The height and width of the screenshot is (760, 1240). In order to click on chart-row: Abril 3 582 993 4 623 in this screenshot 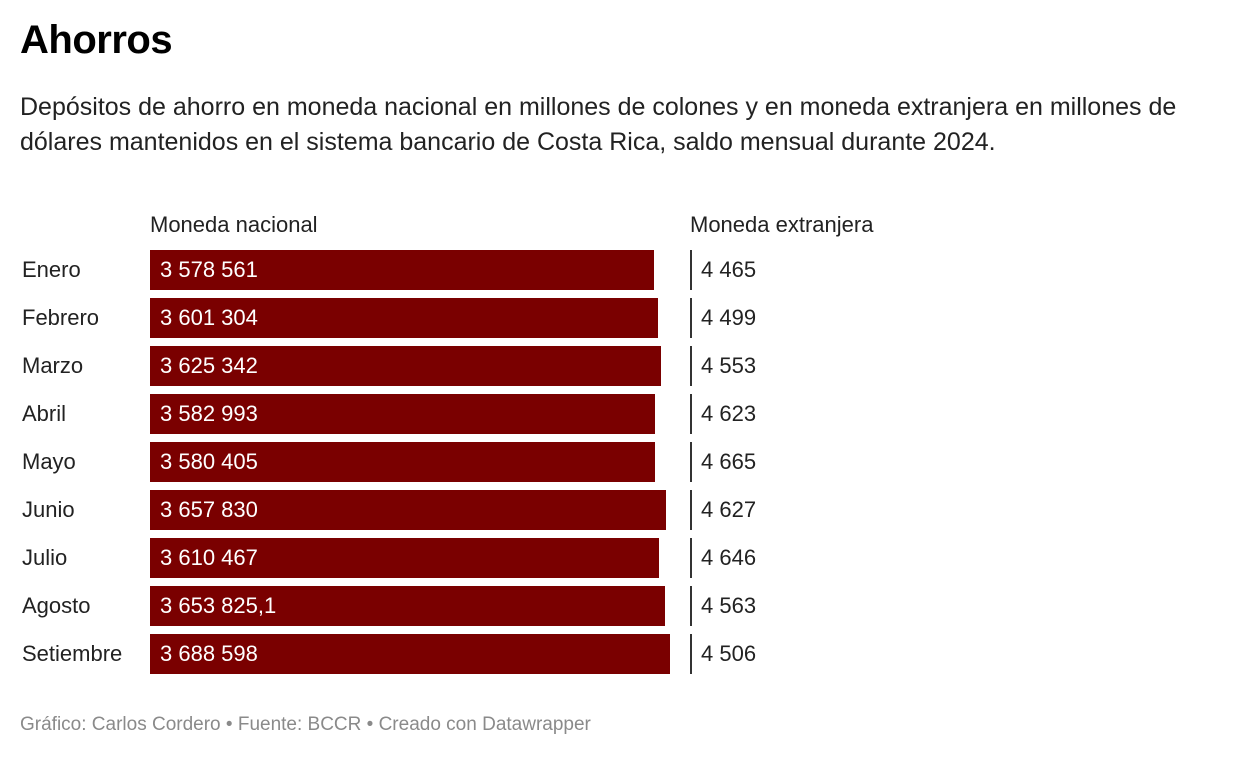, I will do `click(620, 418)`.